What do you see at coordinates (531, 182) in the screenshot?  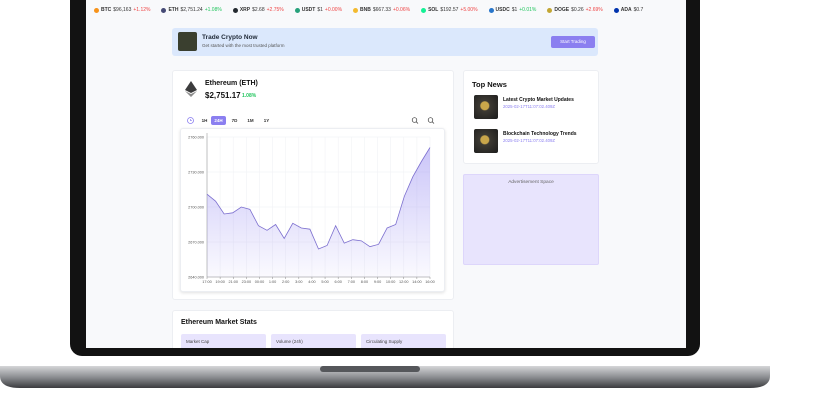 I see `ad-text: Advertisement Space` at bounding box center [531, 182].